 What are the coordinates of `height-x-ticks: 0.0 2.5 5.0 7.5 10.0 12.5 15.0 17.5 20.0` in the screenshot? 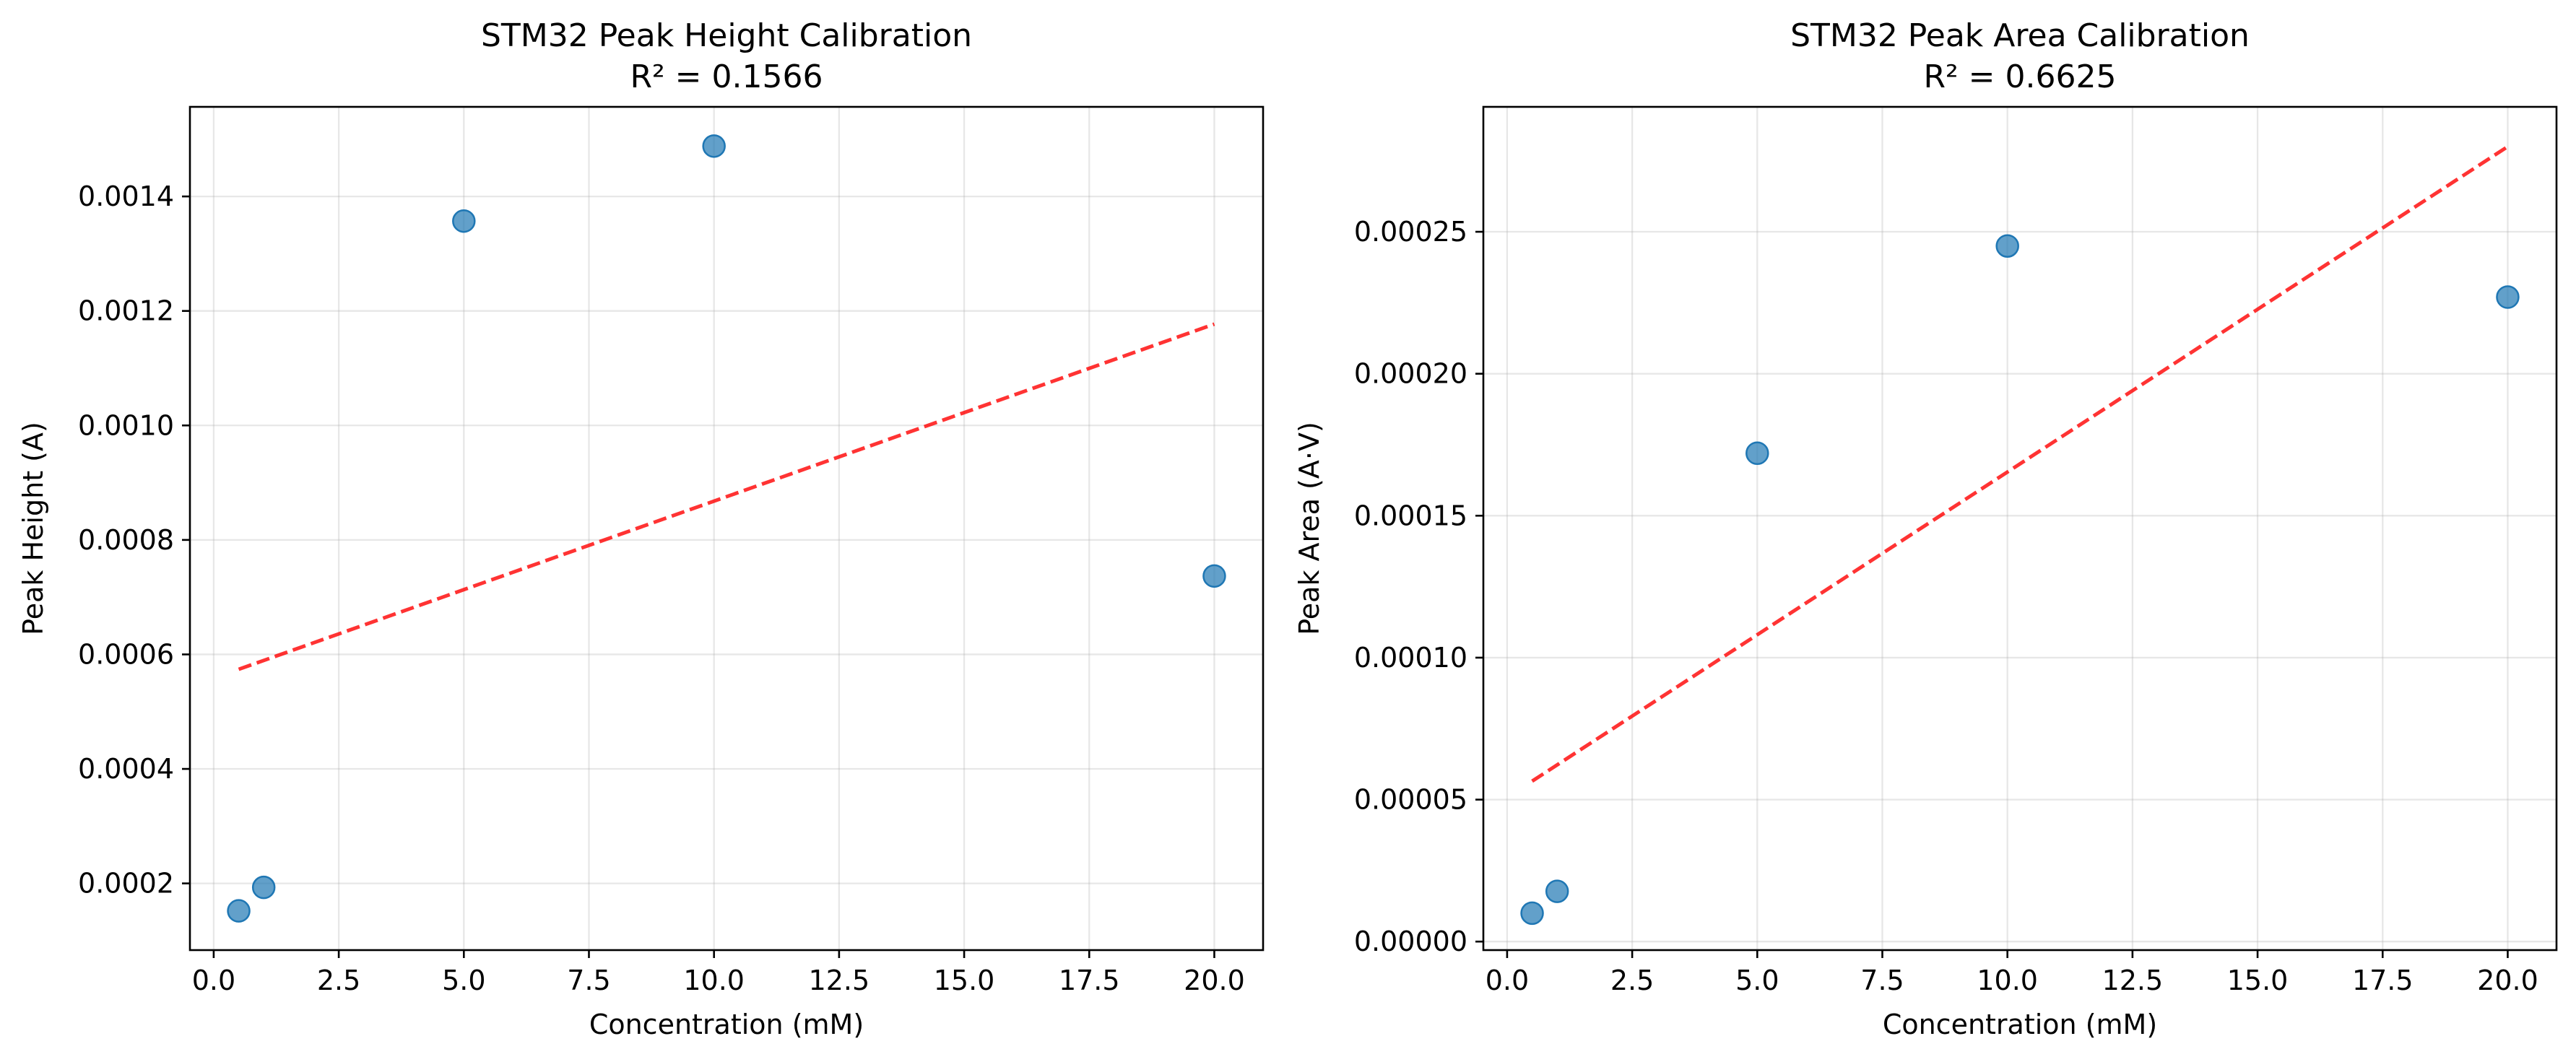 It's located at (718, 973).